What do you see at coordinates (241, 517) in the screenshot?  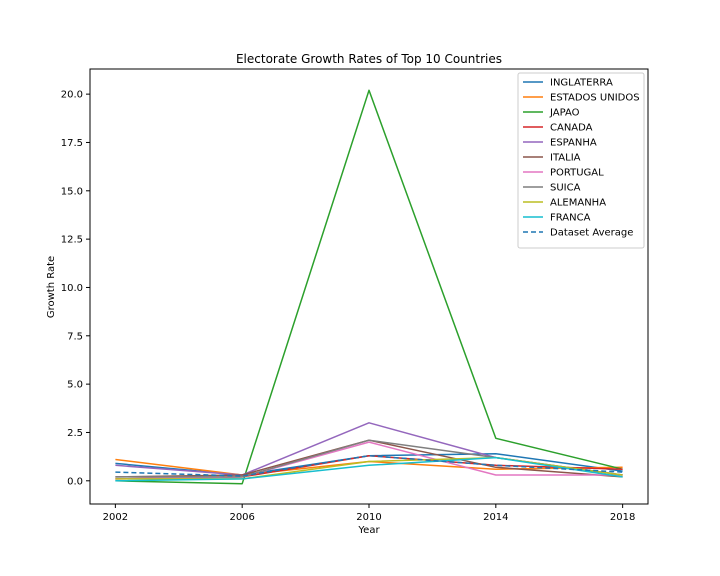 I see `x-tick-label: 2006` at bounding box center [241, 517].